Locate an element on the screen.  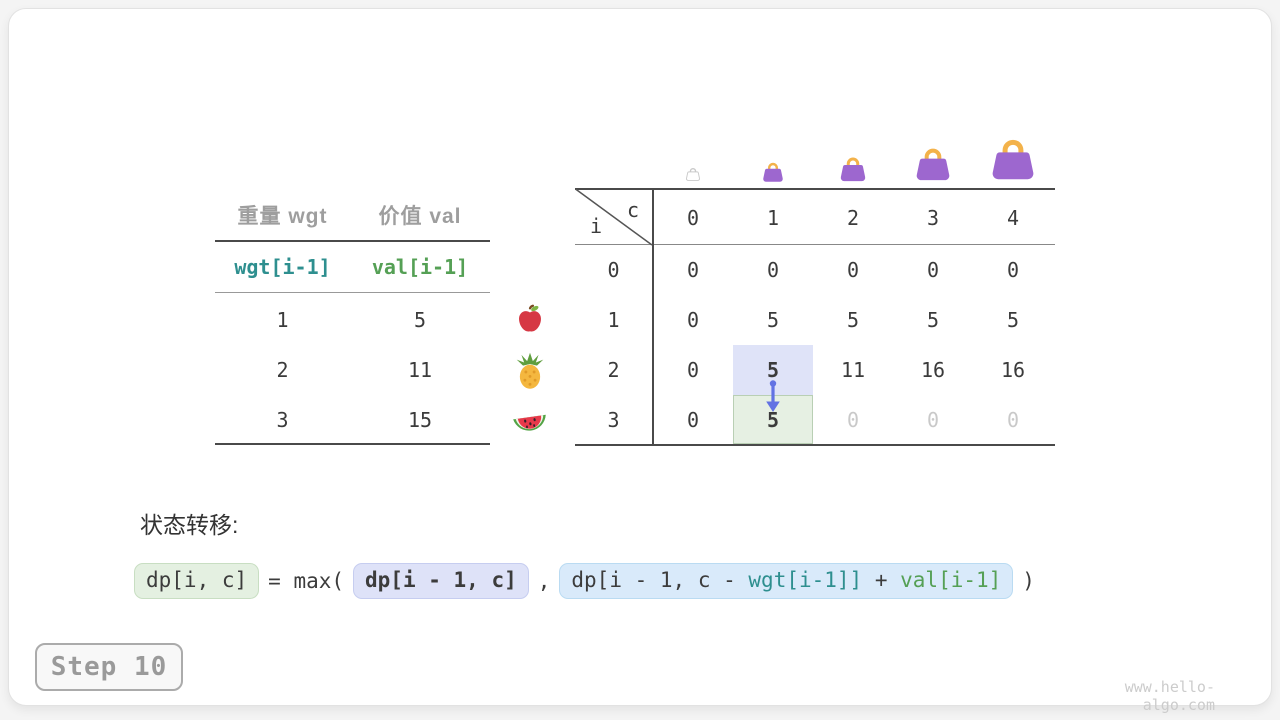
dp-cell-0-0: 0 is located at coordinates (693, 270).